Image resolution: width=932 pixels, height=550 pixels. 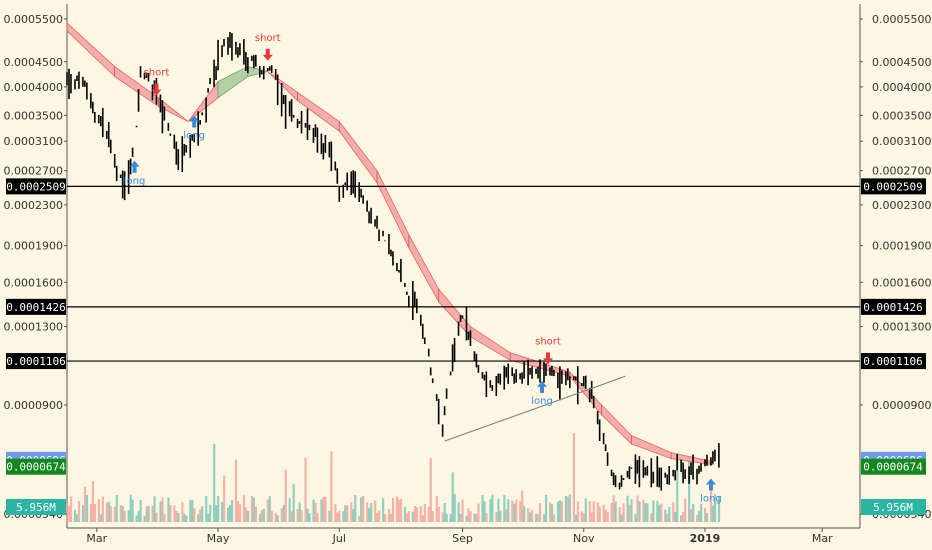 What do you see at coordinates (705, 538) in the screenshot?
I see `x-tick-label: 2019` at bounding box center [705, 538].